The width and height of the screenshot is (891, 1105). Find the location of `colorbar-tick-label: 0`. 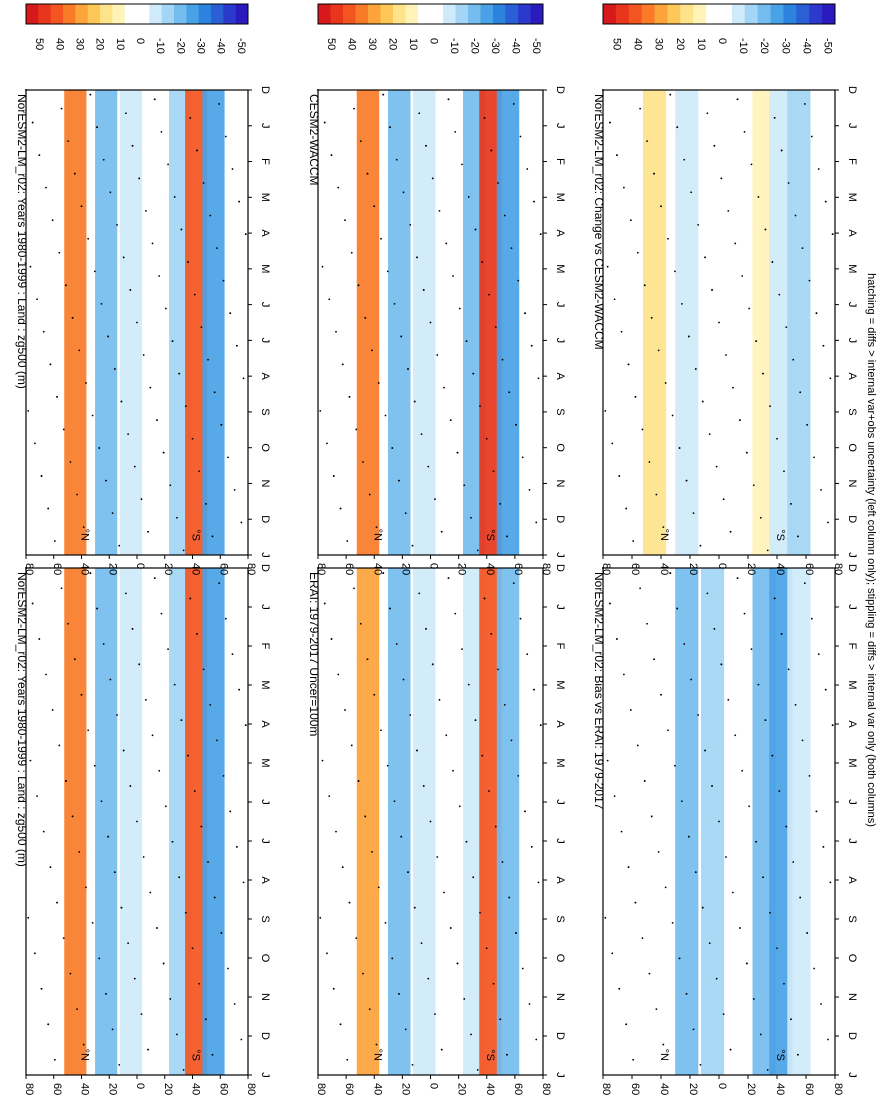

colorbar-tick-label: 0 is located at coordinates (140, 41).